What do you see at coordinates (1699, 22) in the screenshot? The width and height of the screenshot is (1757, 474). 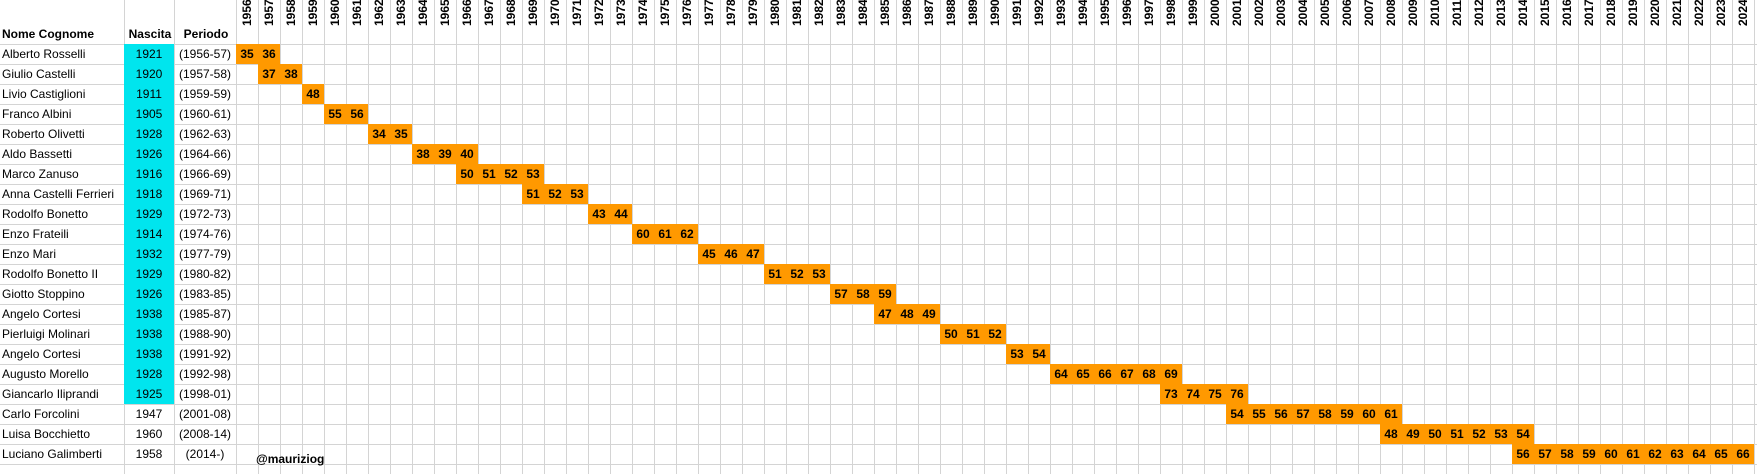 I see `year-header: 2022` at bounding box center [1699, 22].